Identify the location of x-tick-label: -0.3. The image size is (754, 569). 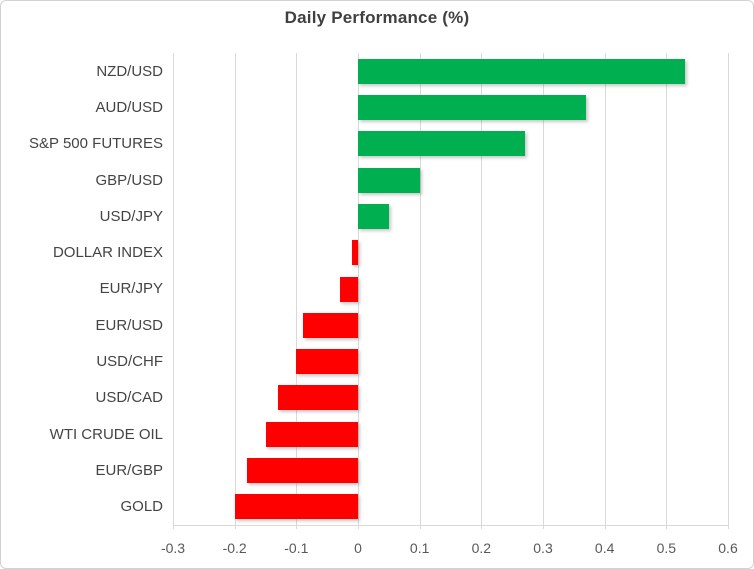
(173, 548).